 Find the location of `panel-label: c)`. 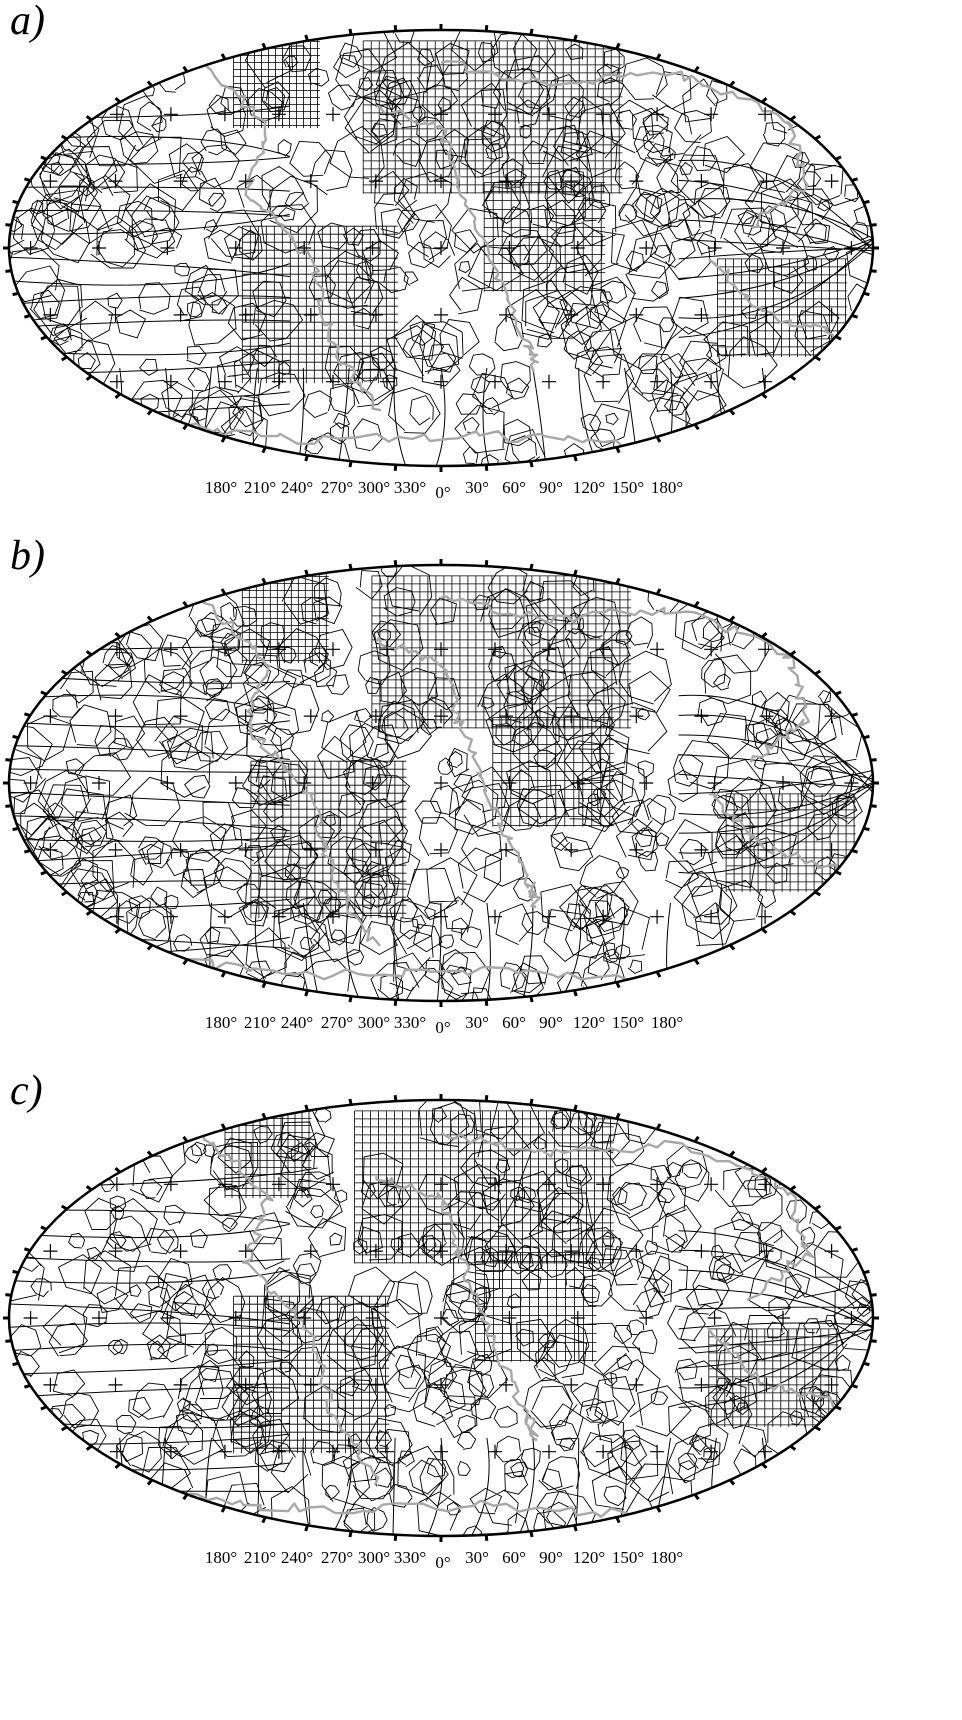

panel-label: c) is located at coordinates (26, 1091).